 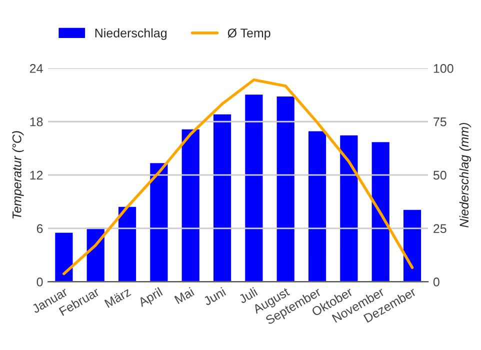 I want to click on y2-tick-label: 75, so click(x=440, y=122).